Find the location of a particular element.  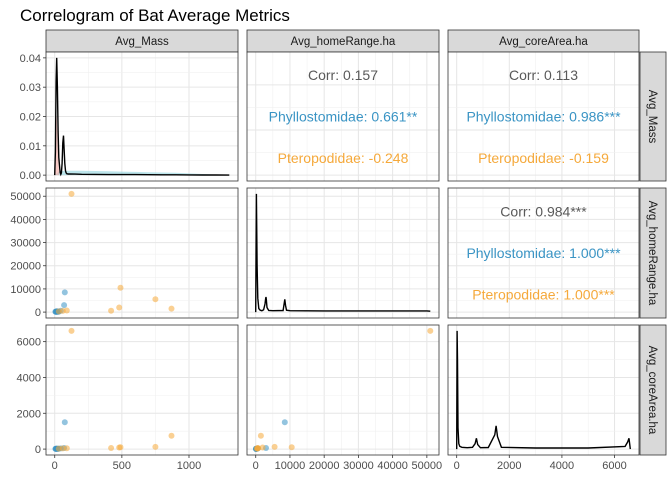

density-line-avg-corearea is located at coordinates (543, 390).